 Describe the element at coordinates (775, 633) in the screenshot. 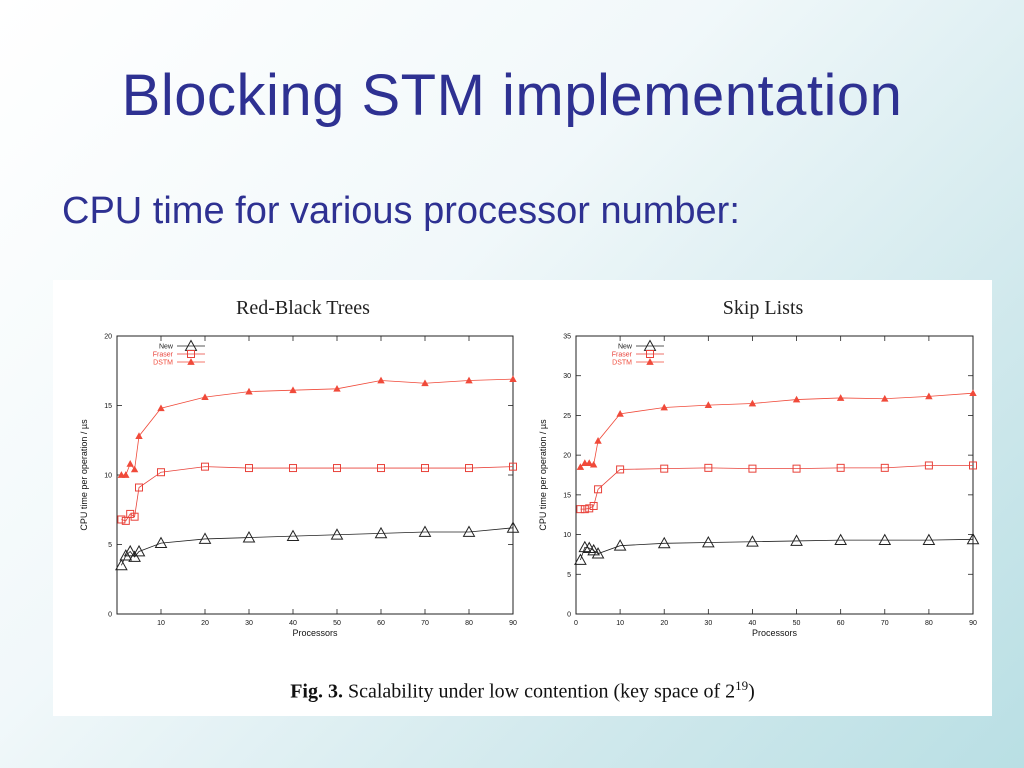

I see `x-axis-label: Processors` at that location.